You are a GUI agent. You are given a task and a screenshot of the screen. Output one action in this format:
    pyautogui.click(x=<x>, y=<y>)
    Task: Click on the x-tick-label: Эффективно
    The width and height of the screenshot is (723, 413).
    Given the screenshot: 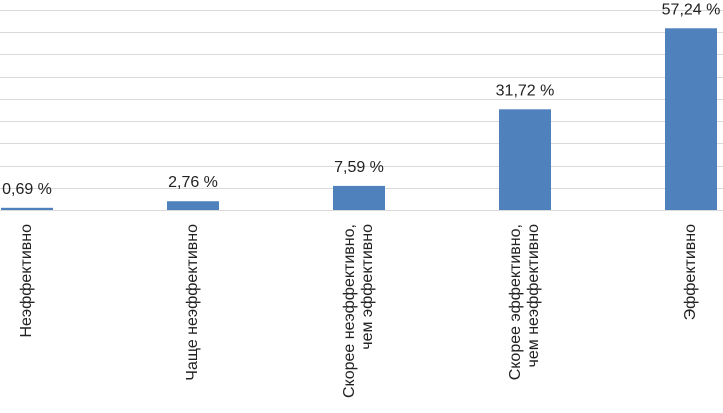 What is the action you would take?
    pyautogui.click(x=690, y=272)
    